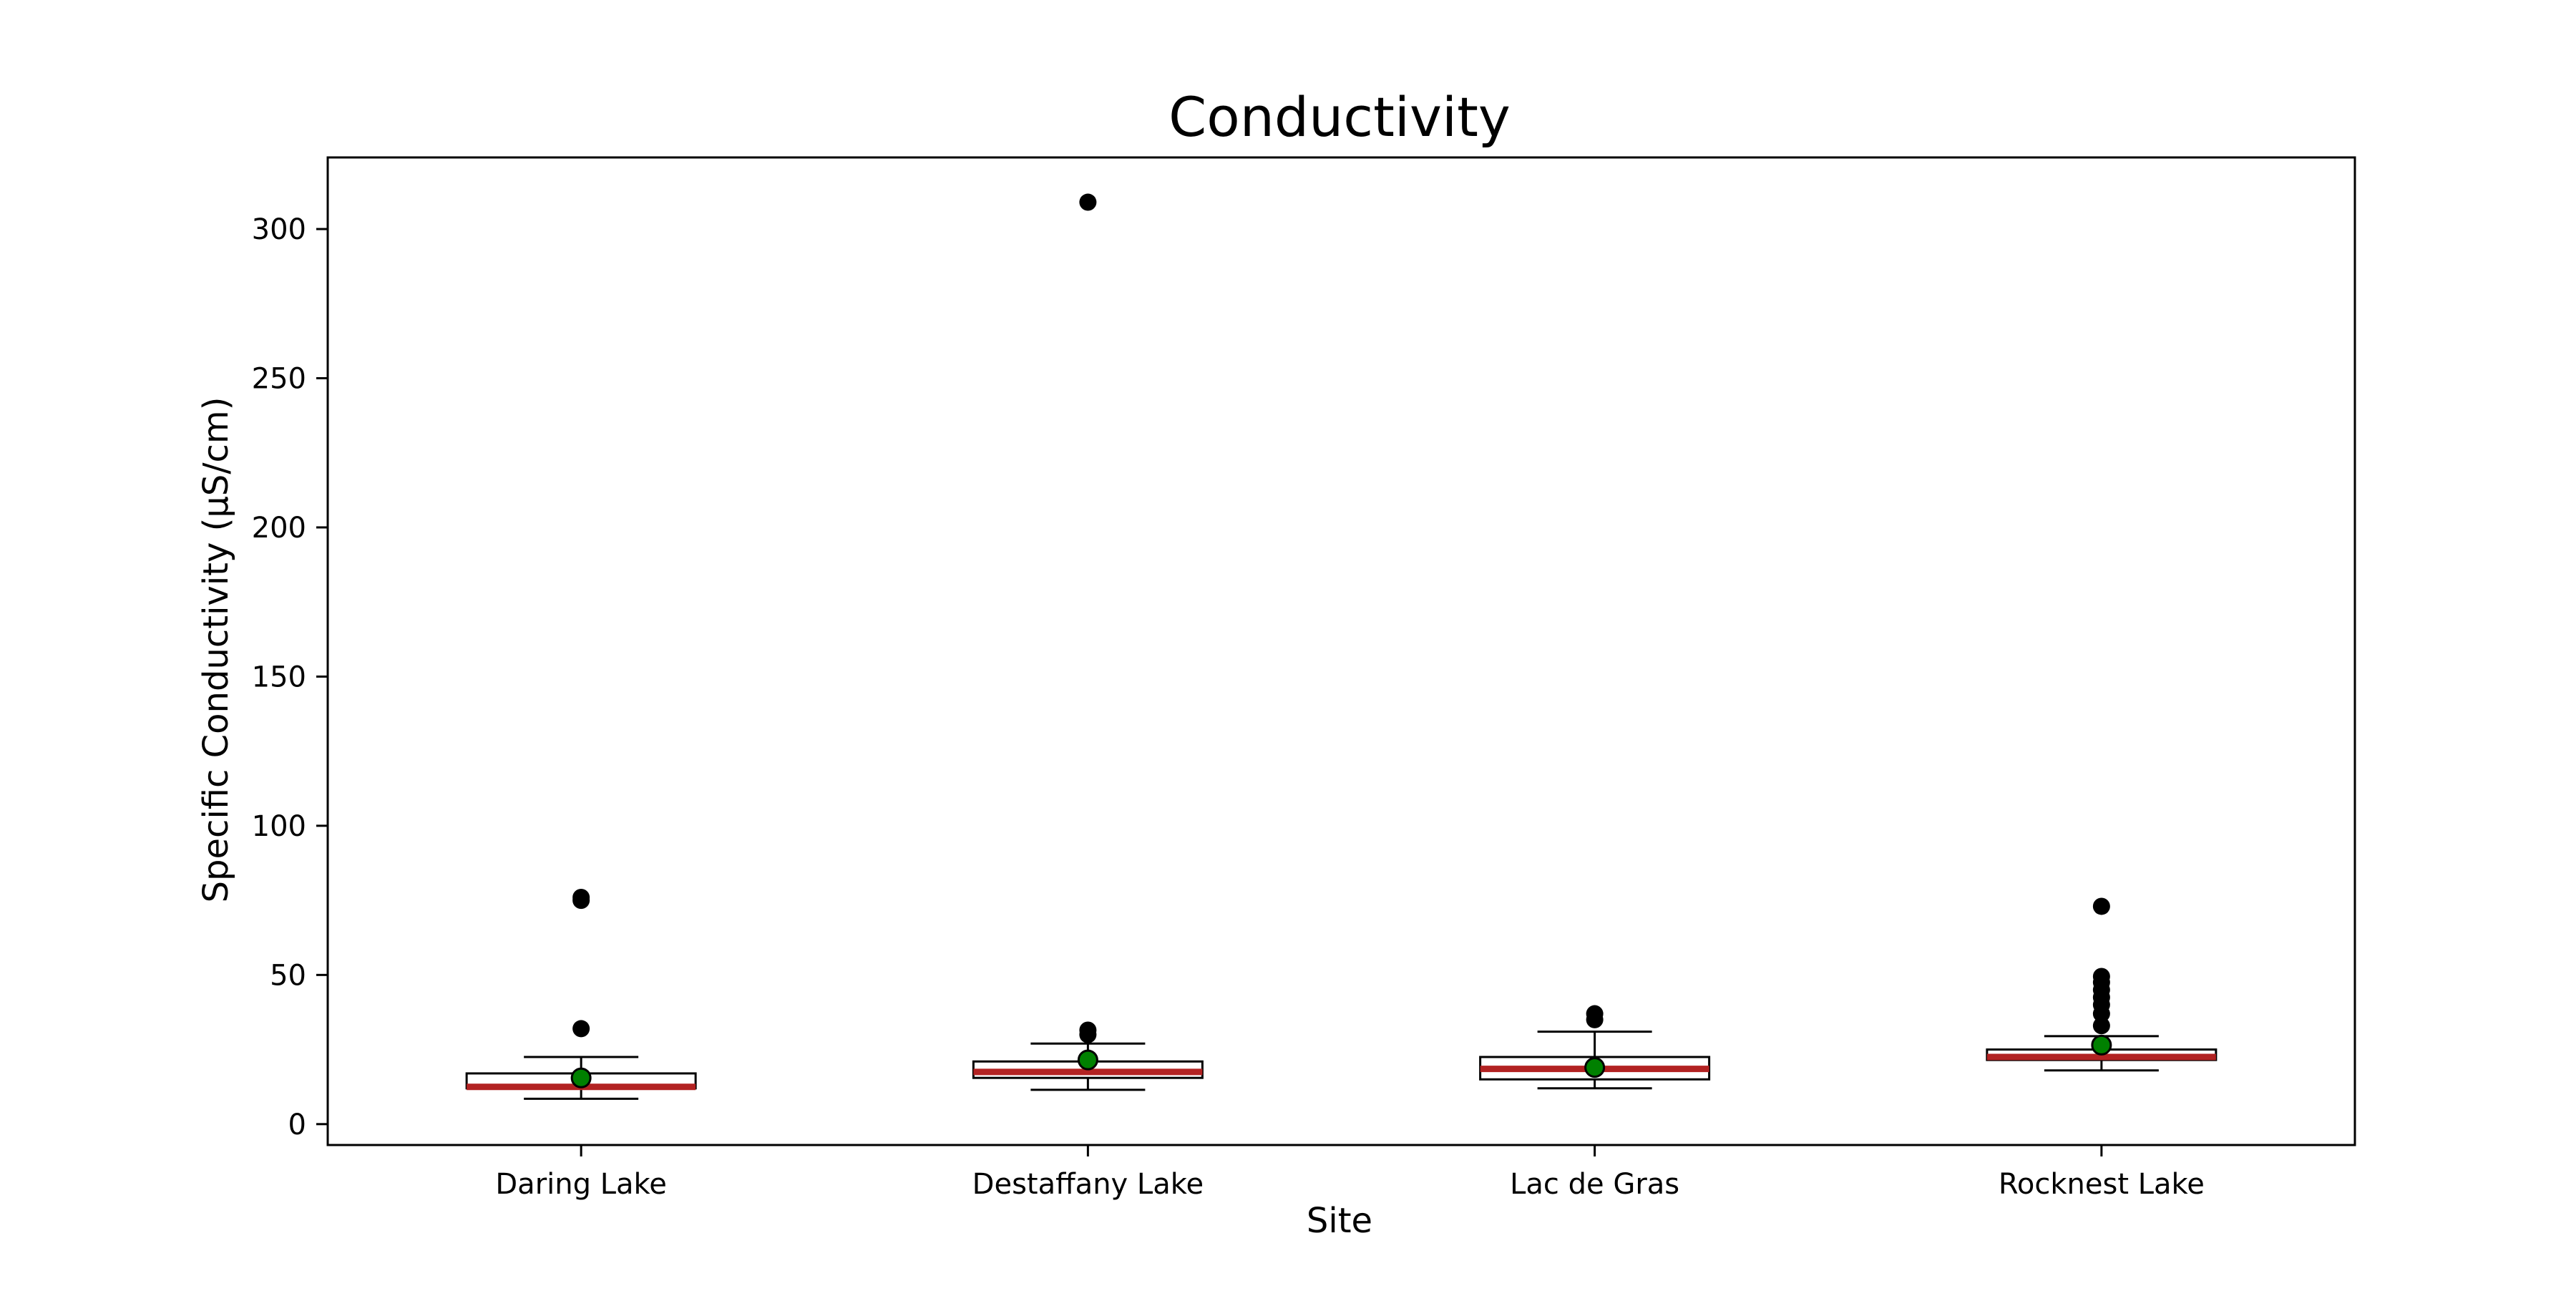 The image size is (2576, 1291). I want to click on y-tick-label: 300, so click(279, 229).